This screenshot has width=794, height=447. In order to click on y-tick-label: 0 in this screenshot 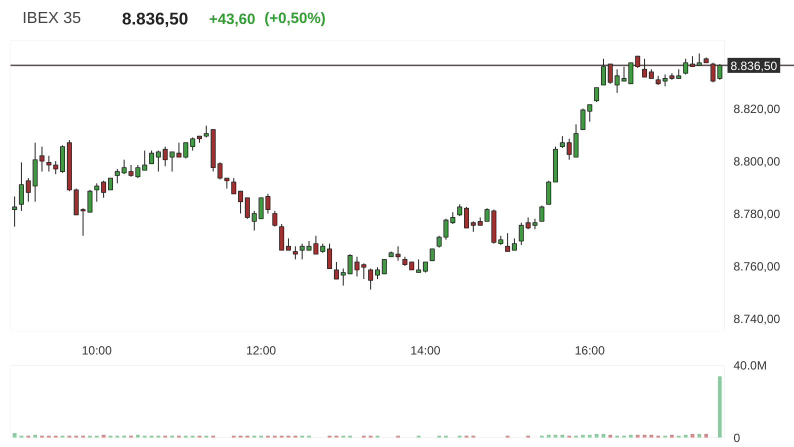, I will do `click(737, 438)`.